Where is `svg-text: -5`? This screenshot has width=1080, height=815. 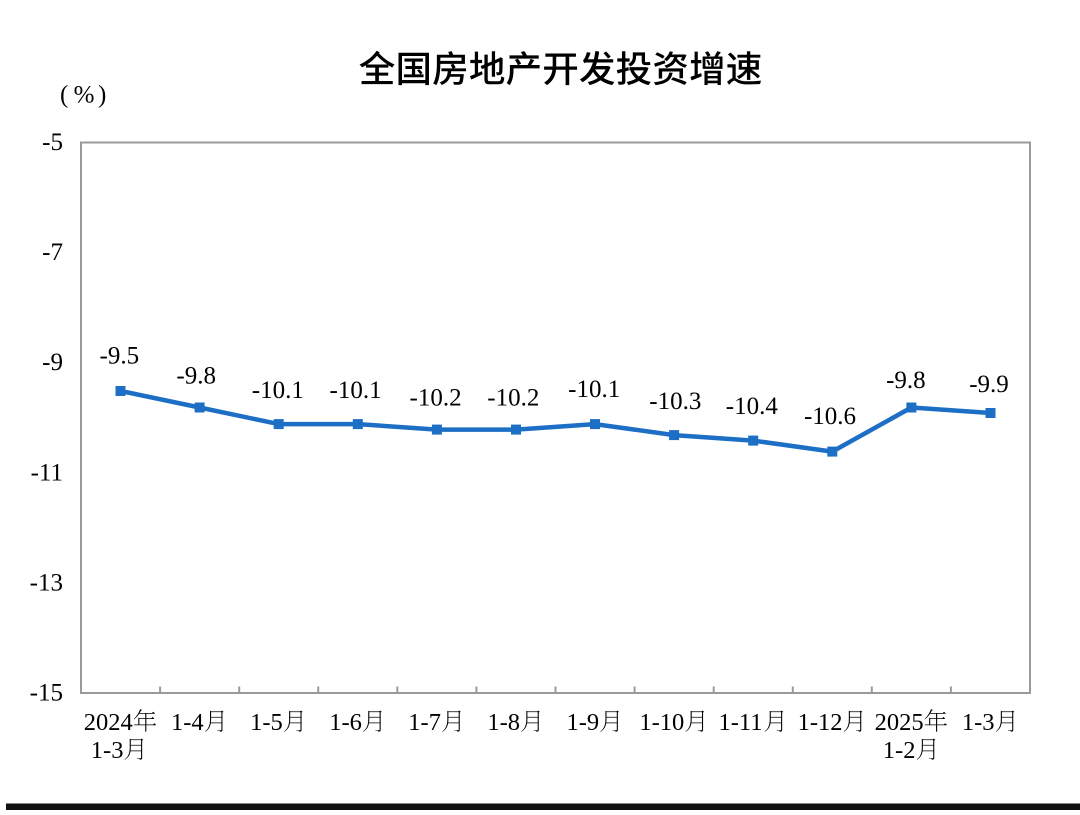 svg-text: -5 is located at coordinates (52, 142).